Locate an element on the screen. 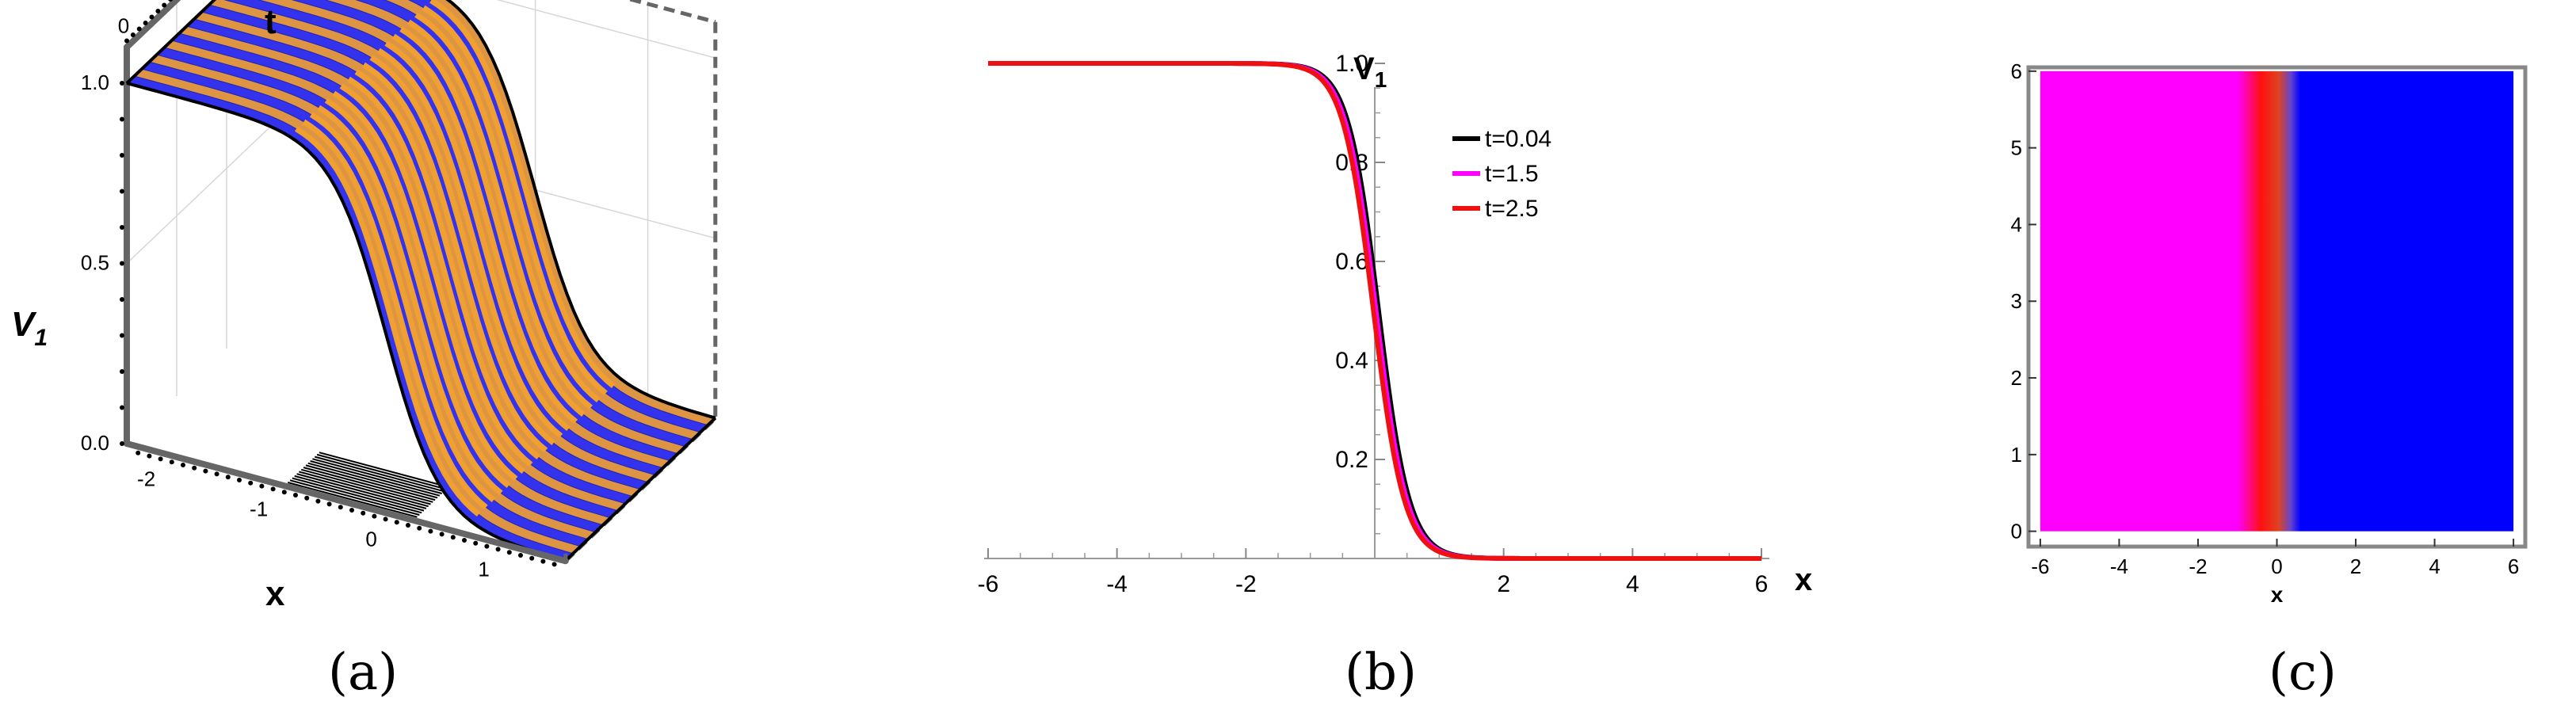 The width and height of the screenshot is (2576, 728). y-tick-label: 1 is located at coordinates (2016, 455).